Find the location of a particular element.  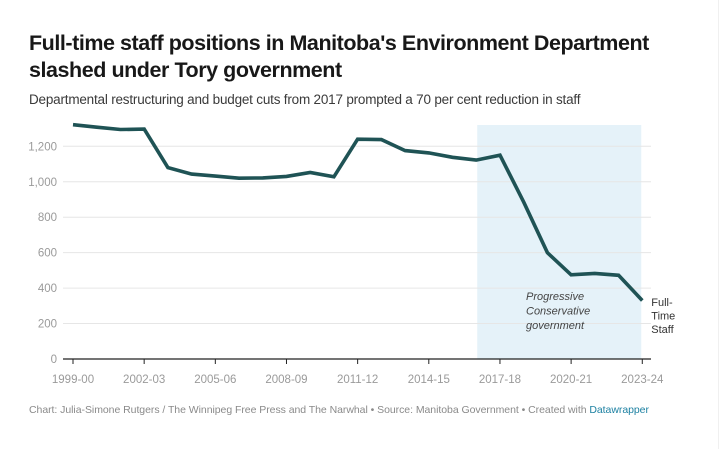

series-end-label: Full- Time Staff is located at coordinates (663, 316).